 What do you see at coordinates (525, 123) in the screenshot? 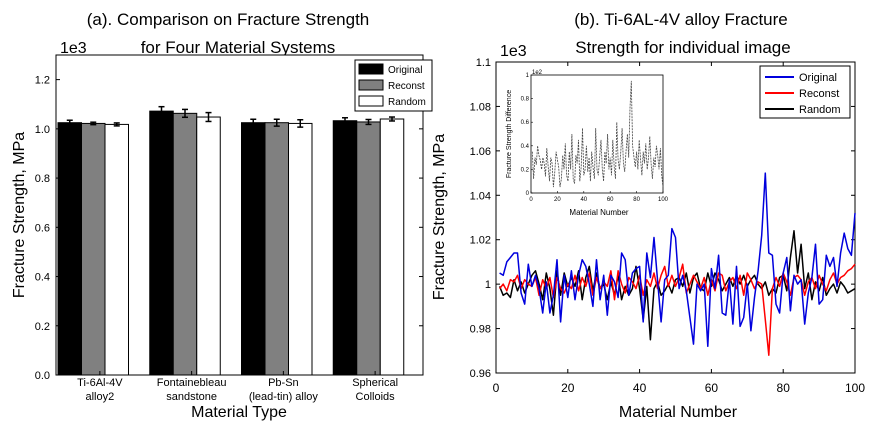
I see `inset-y-tick-label: 0.6` at bounding box center [525, 123].